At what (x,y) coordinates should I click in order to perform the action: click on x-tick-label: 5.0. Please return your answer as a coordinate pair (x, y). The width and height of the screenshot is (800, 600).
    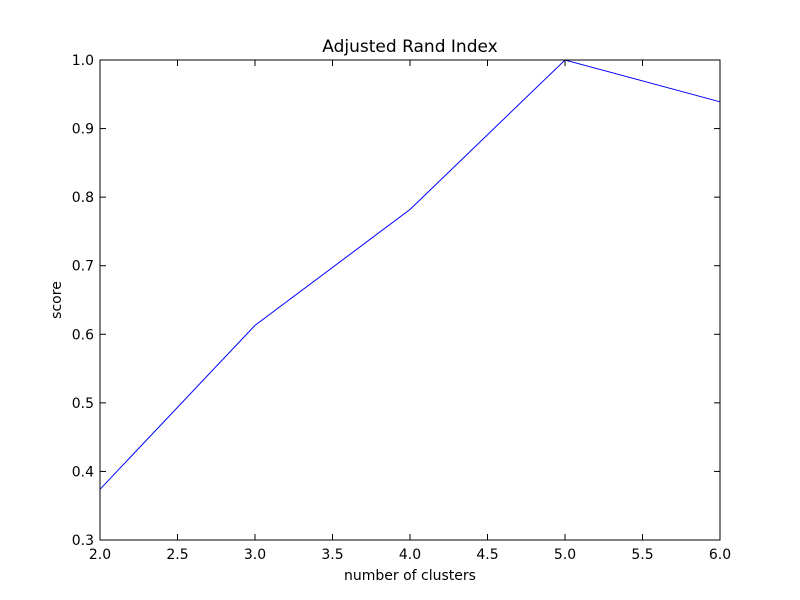
    Looking at the image, I should click on (565, 555).